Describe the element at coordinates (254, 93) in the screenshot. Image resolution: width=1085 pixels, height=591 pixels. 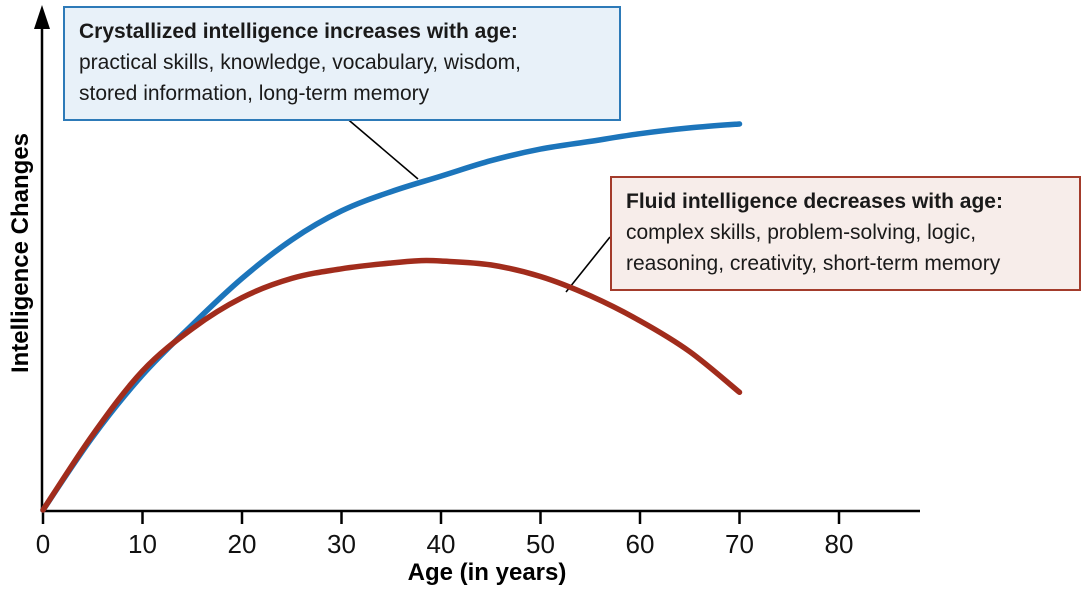
I see `crystallized-callout-line2: stored information, long-term memory` at that location.